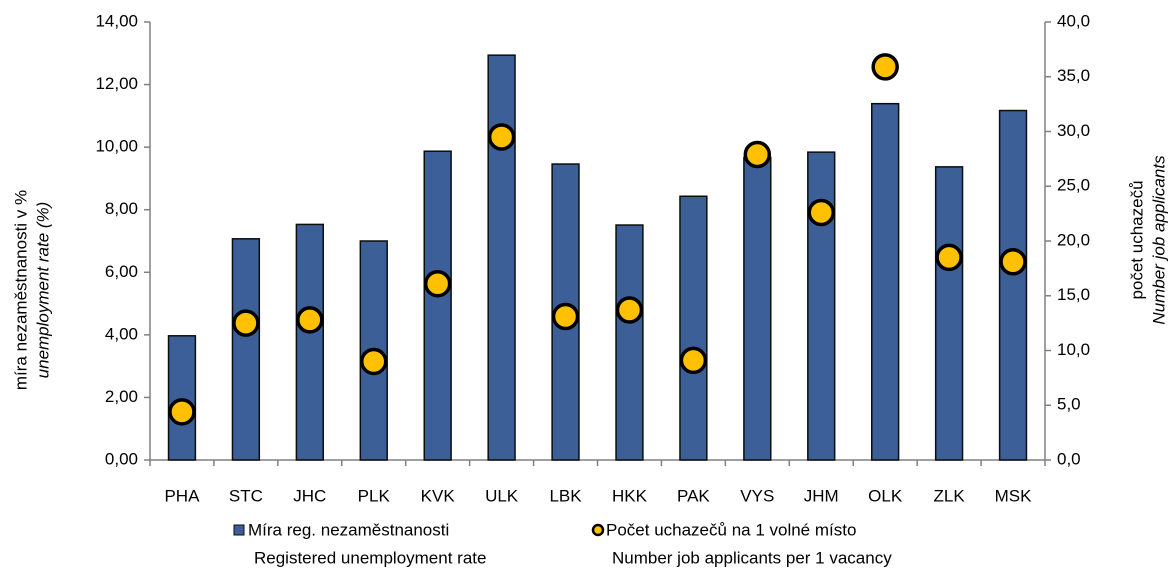 The image size is (1170, 578). Describe the element at coordinates (1073, 130) in the screenshot. I see `y2-tick-label: 30,0` at that location.